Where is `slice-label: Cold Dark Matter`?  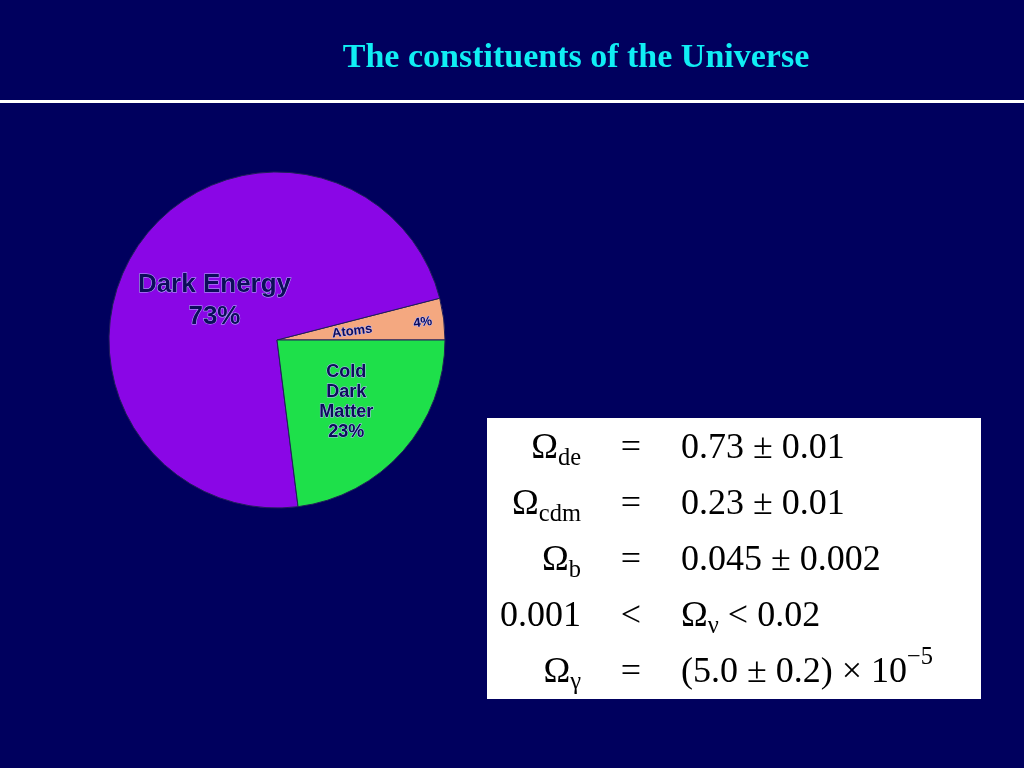 slice-label: Cold Dark Matter is located at coordinates (346, 391).